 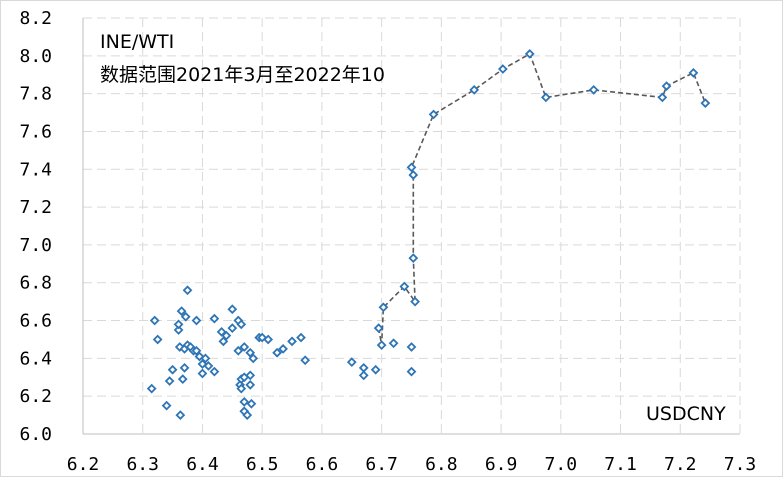 I want to click on y-tick-label: 8.2, so click(x=35, y=18).